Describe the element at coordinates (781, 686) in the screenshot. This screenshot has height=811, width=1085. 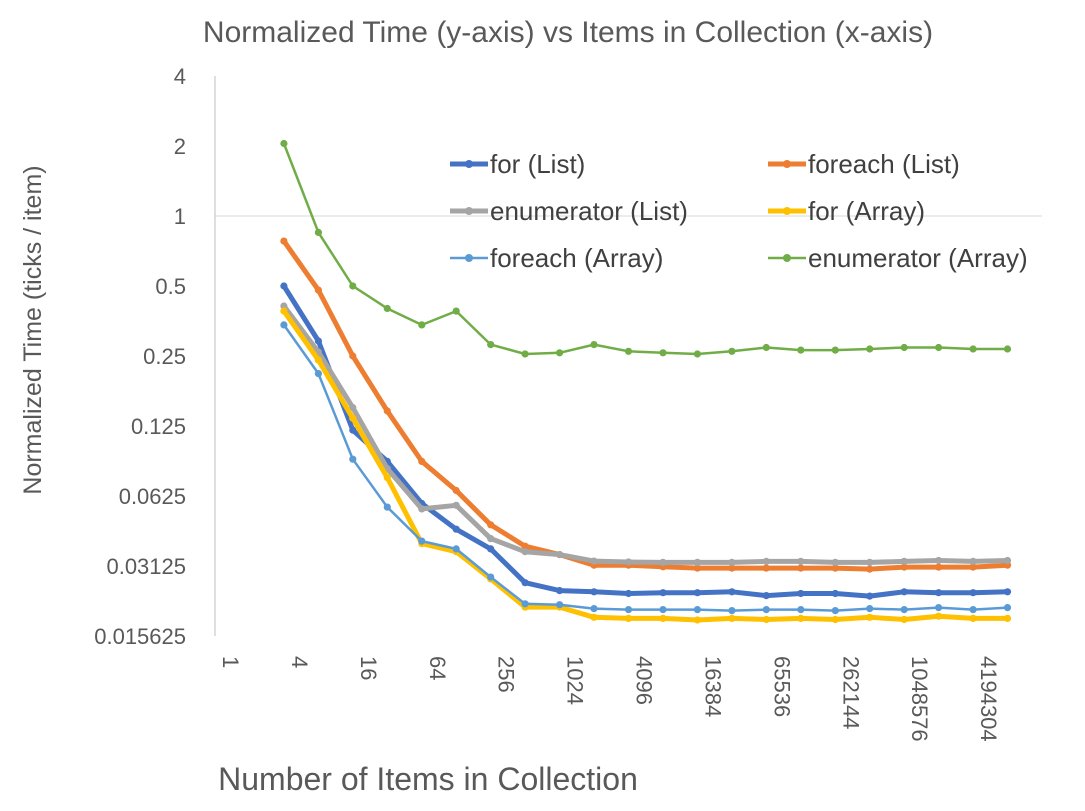
I see `x-tick-label: 65536` at that location.